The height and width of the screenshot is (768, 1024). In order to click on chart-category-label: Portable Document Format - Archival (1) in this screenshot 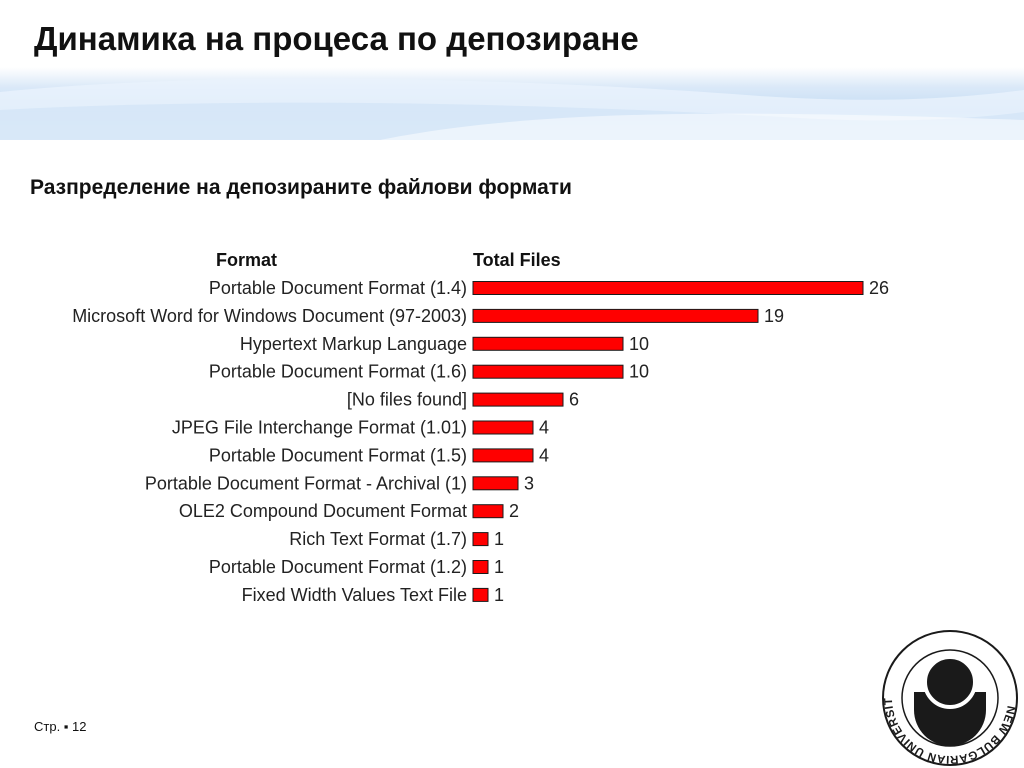, I will do `click(306, 483)`.